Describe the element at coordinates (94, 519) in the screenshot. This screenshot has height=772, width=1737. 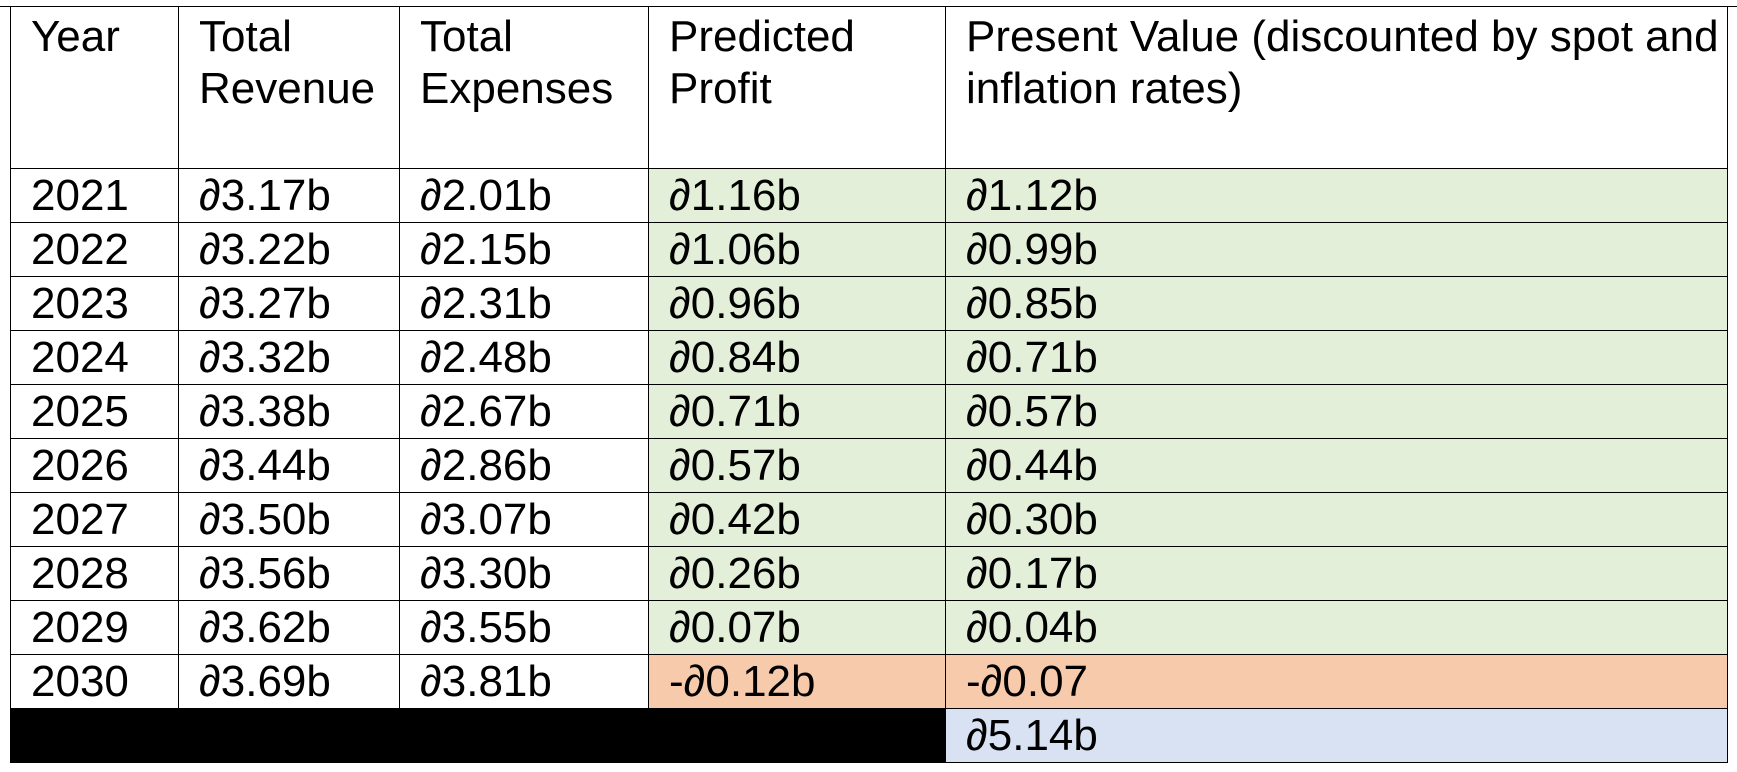
I see `cell-year: 2027` at that location.